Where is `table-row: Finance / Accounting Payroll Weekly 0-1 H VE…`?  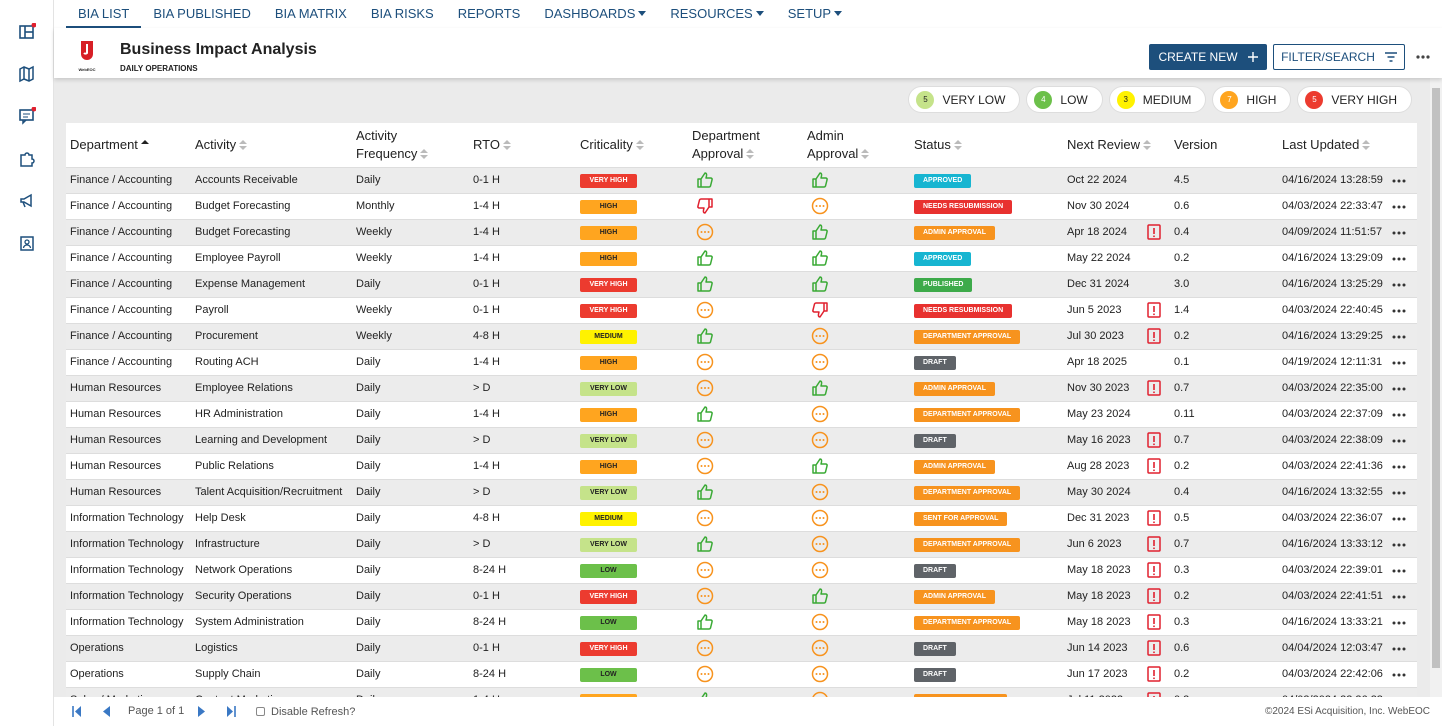 table-row: Finance / Accounting Payroll Weekly 0-1 H VE… is located at coordinates (741, 309).